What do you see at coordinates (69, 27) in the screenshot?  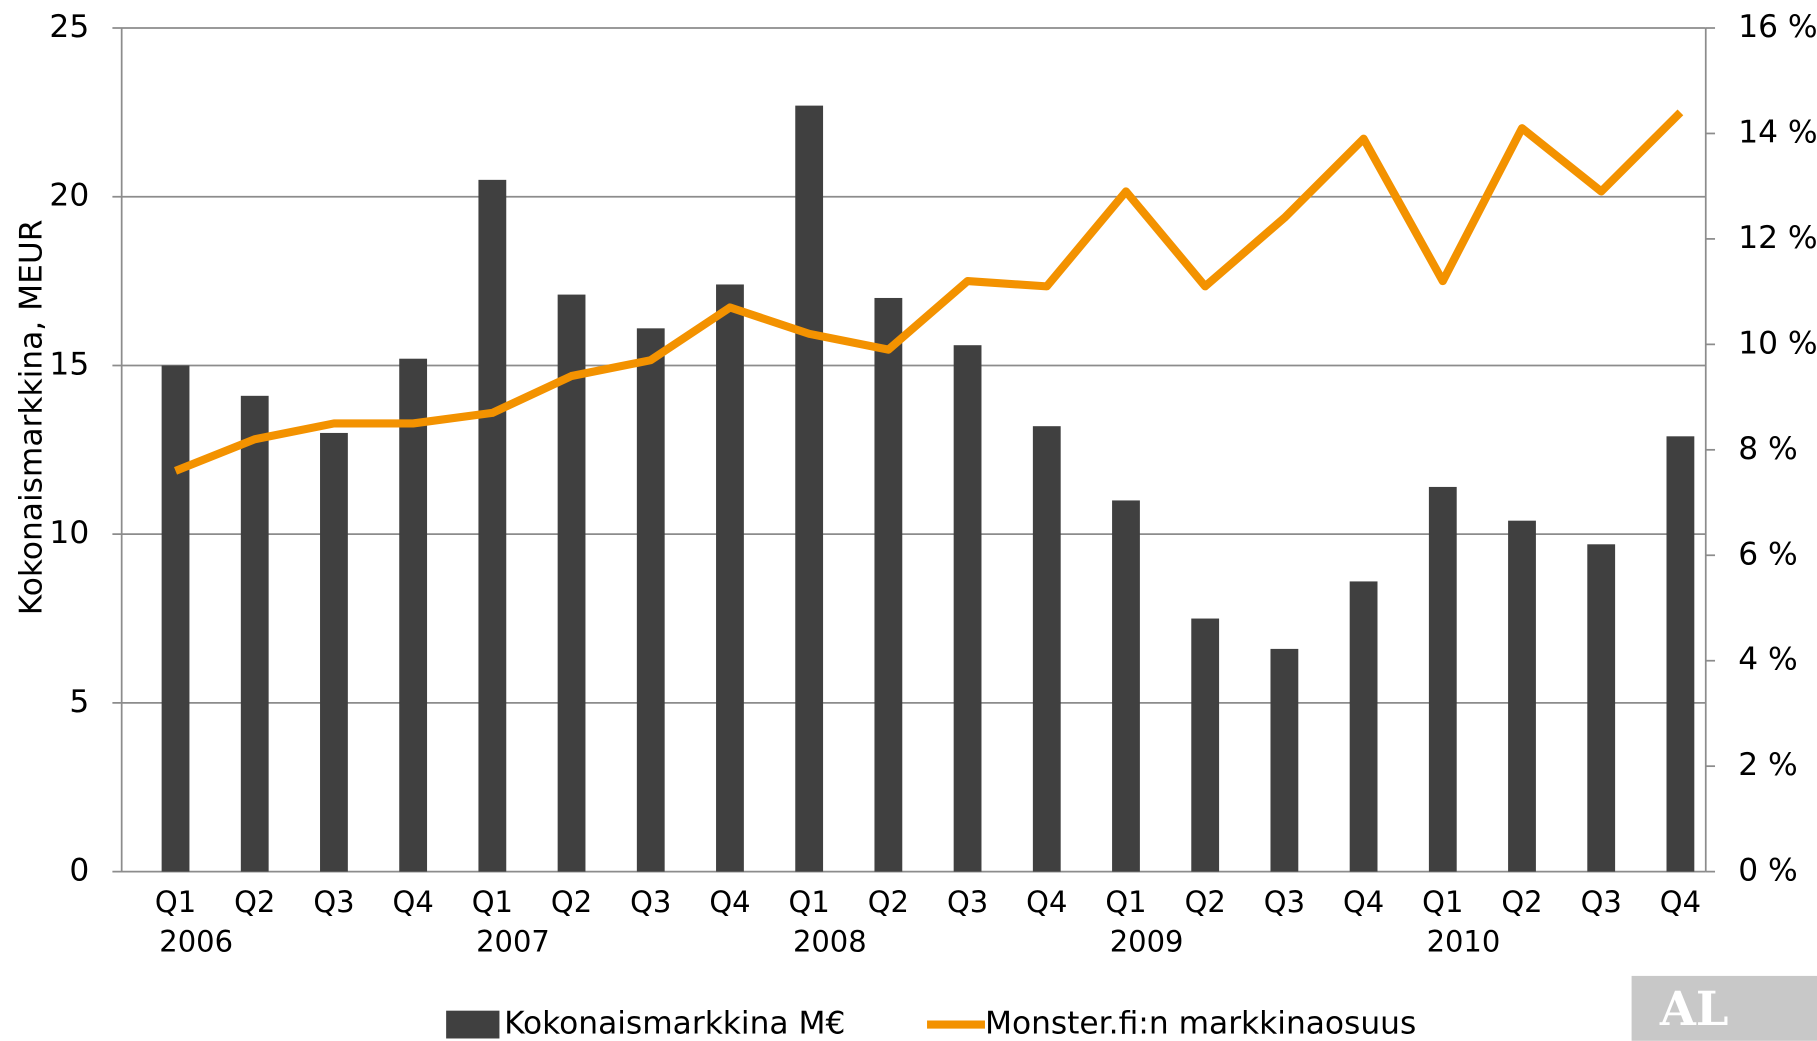 I see `y-tick-label: 25` at bounding box center [69, 27].